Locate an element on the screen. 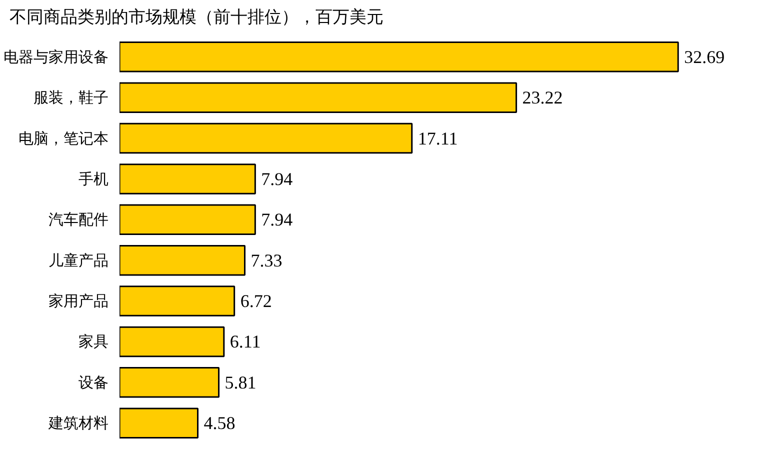 The image size is (777, 452). data-label: 6.72 is located at coordinates (256, 301).